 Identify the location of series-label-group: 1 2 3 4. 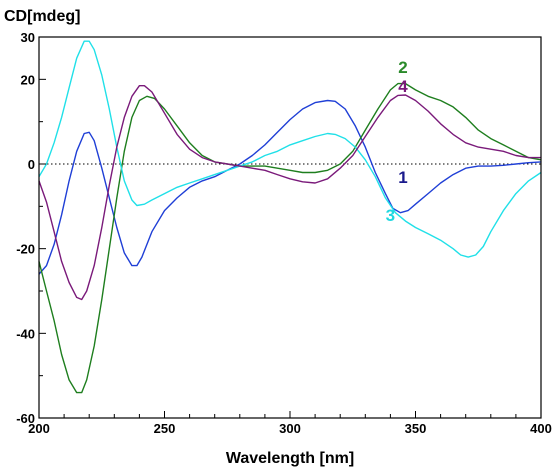
(397, 141).